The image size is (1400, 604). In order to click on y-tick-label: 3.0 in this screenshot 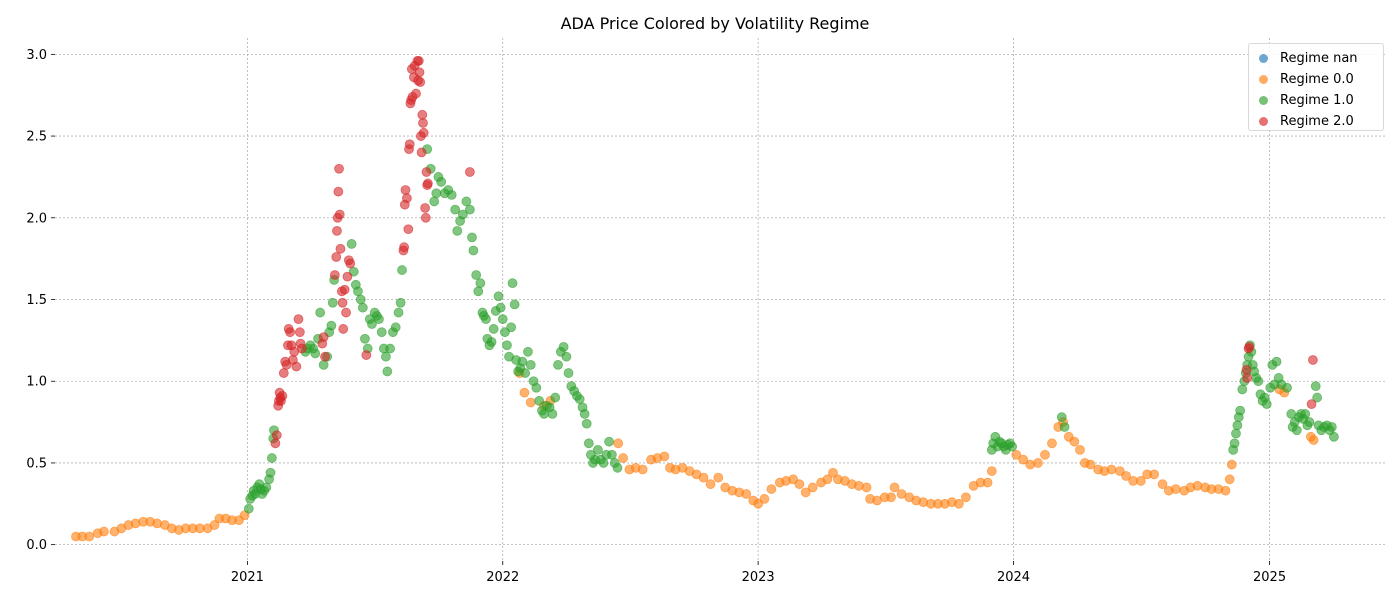, I will do `click(36, 55)`.